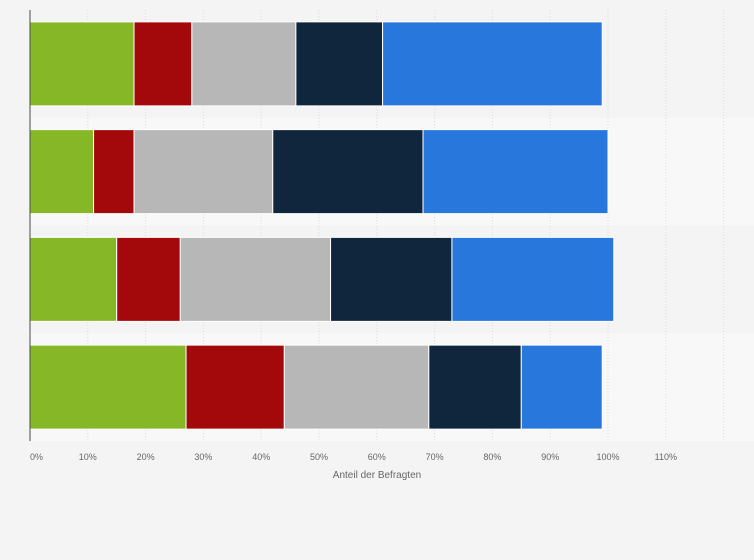 This screenshot has height=560, width=754. I want to click on bar-row3-segment4, so click(391, 279).